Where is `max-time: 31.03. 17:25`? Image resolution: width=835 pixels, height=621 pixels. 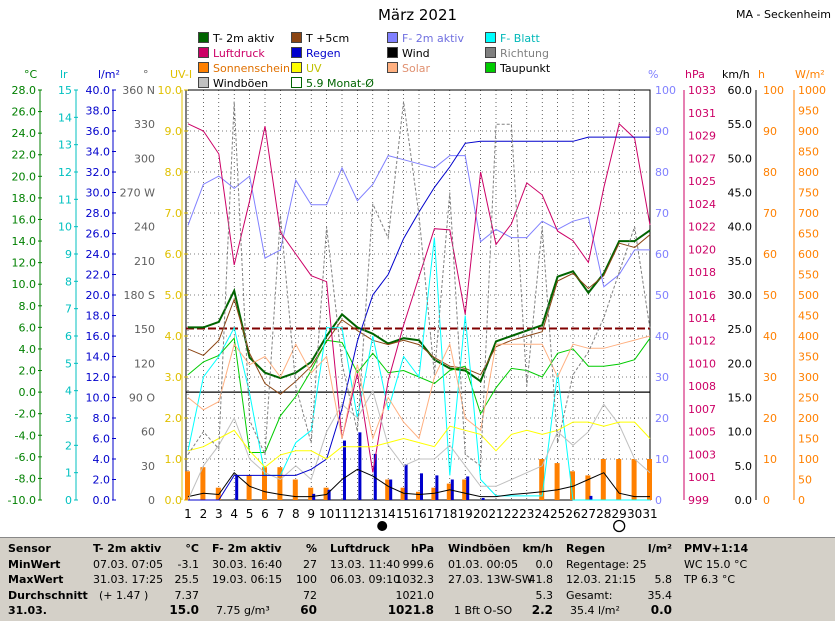
max-time: 31.03. 17:25 is located at coordinates (128, 579).